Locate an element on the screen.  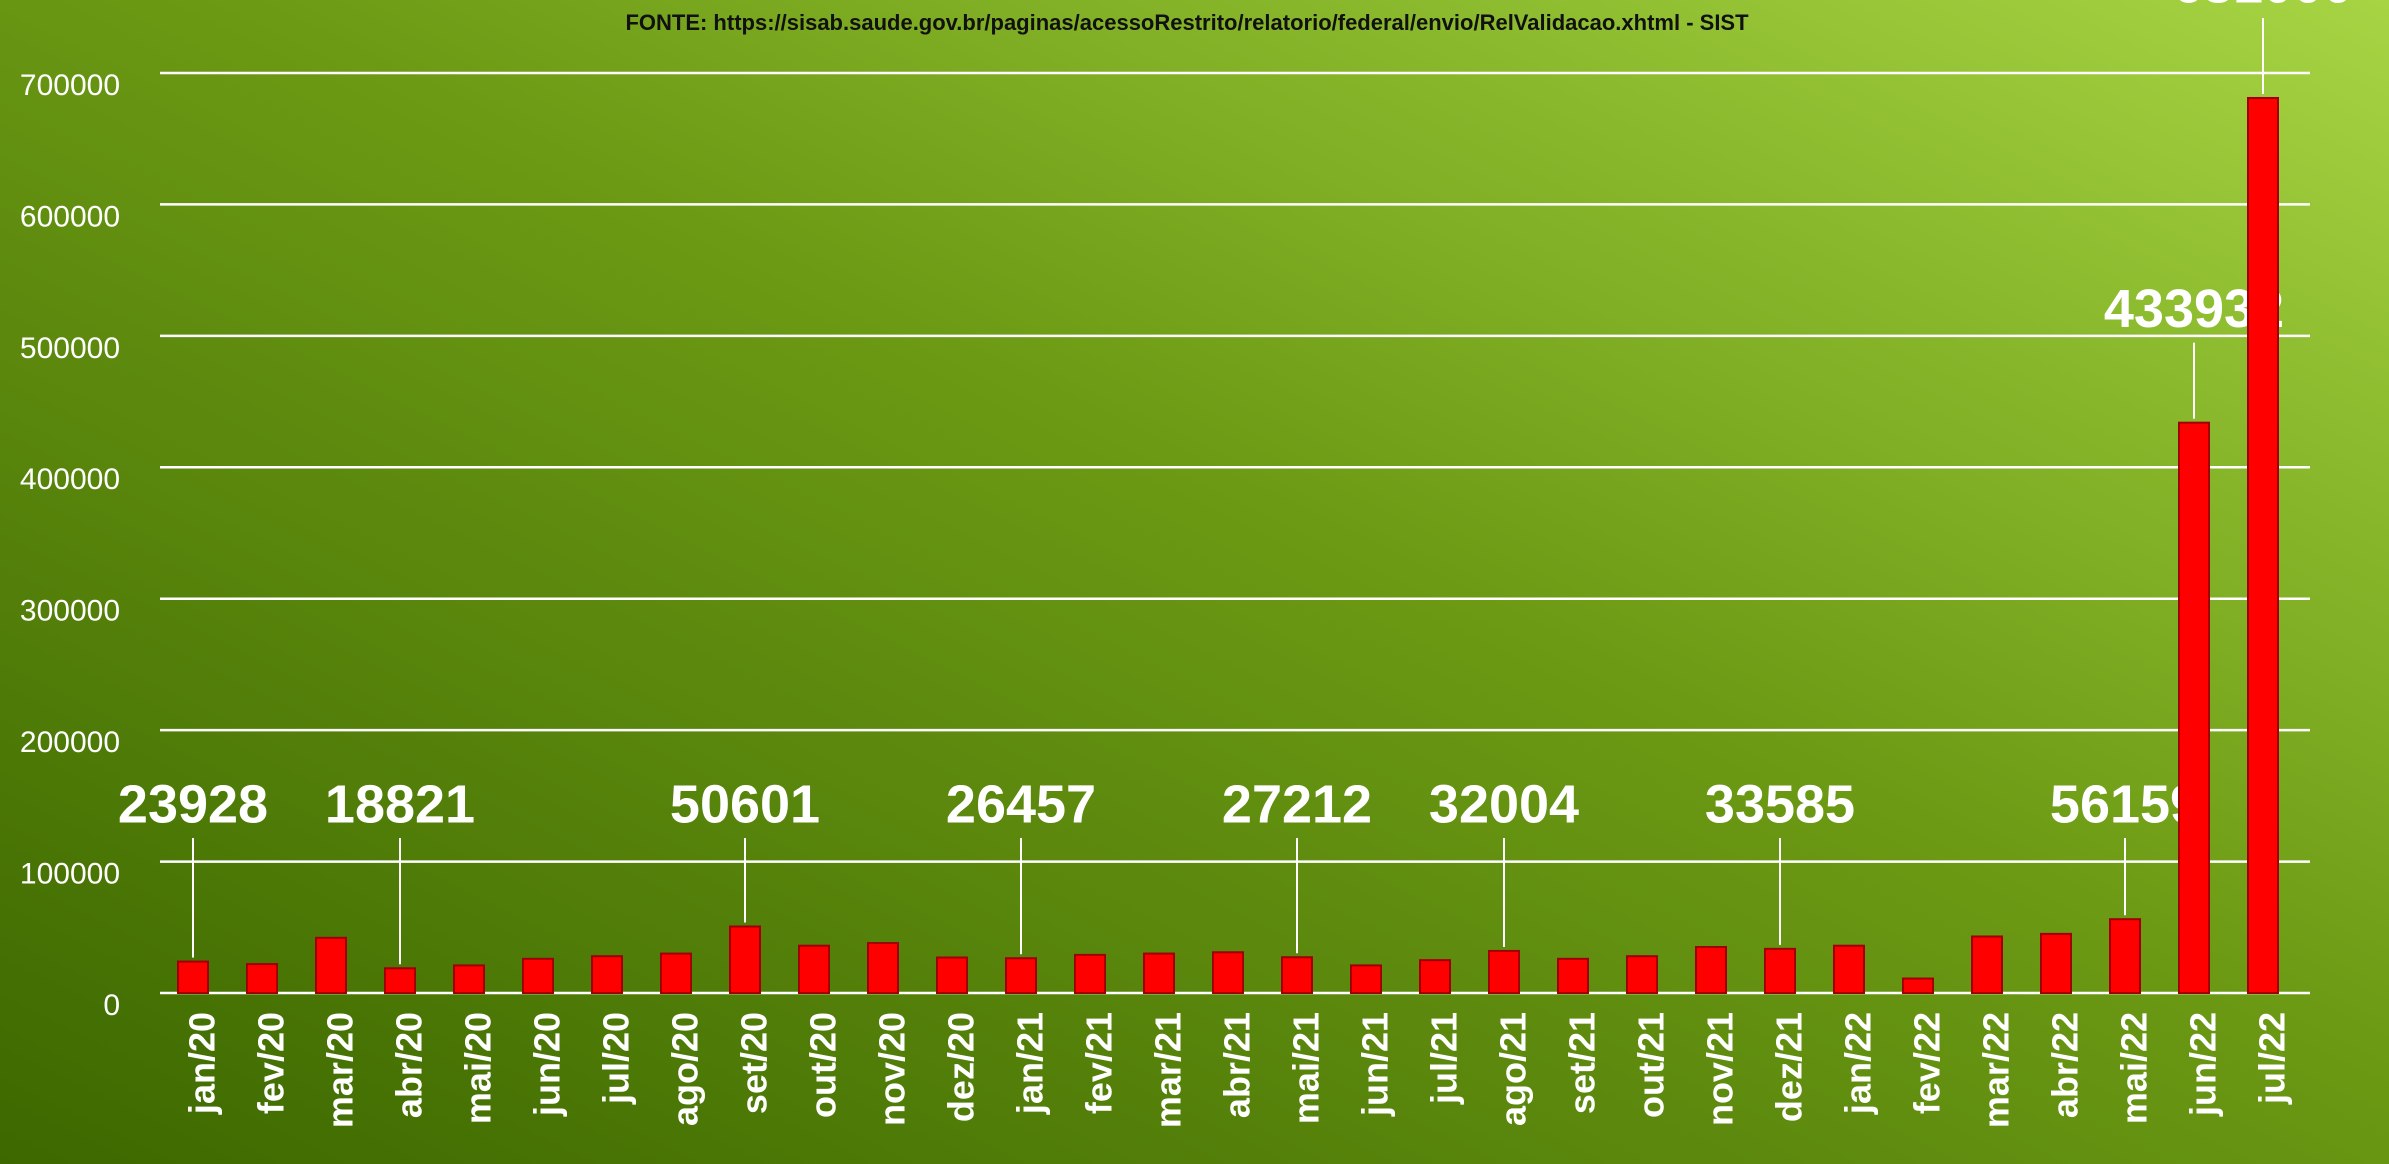
x-tick-label: fev/21 is located at coordinates (1099, 1063).